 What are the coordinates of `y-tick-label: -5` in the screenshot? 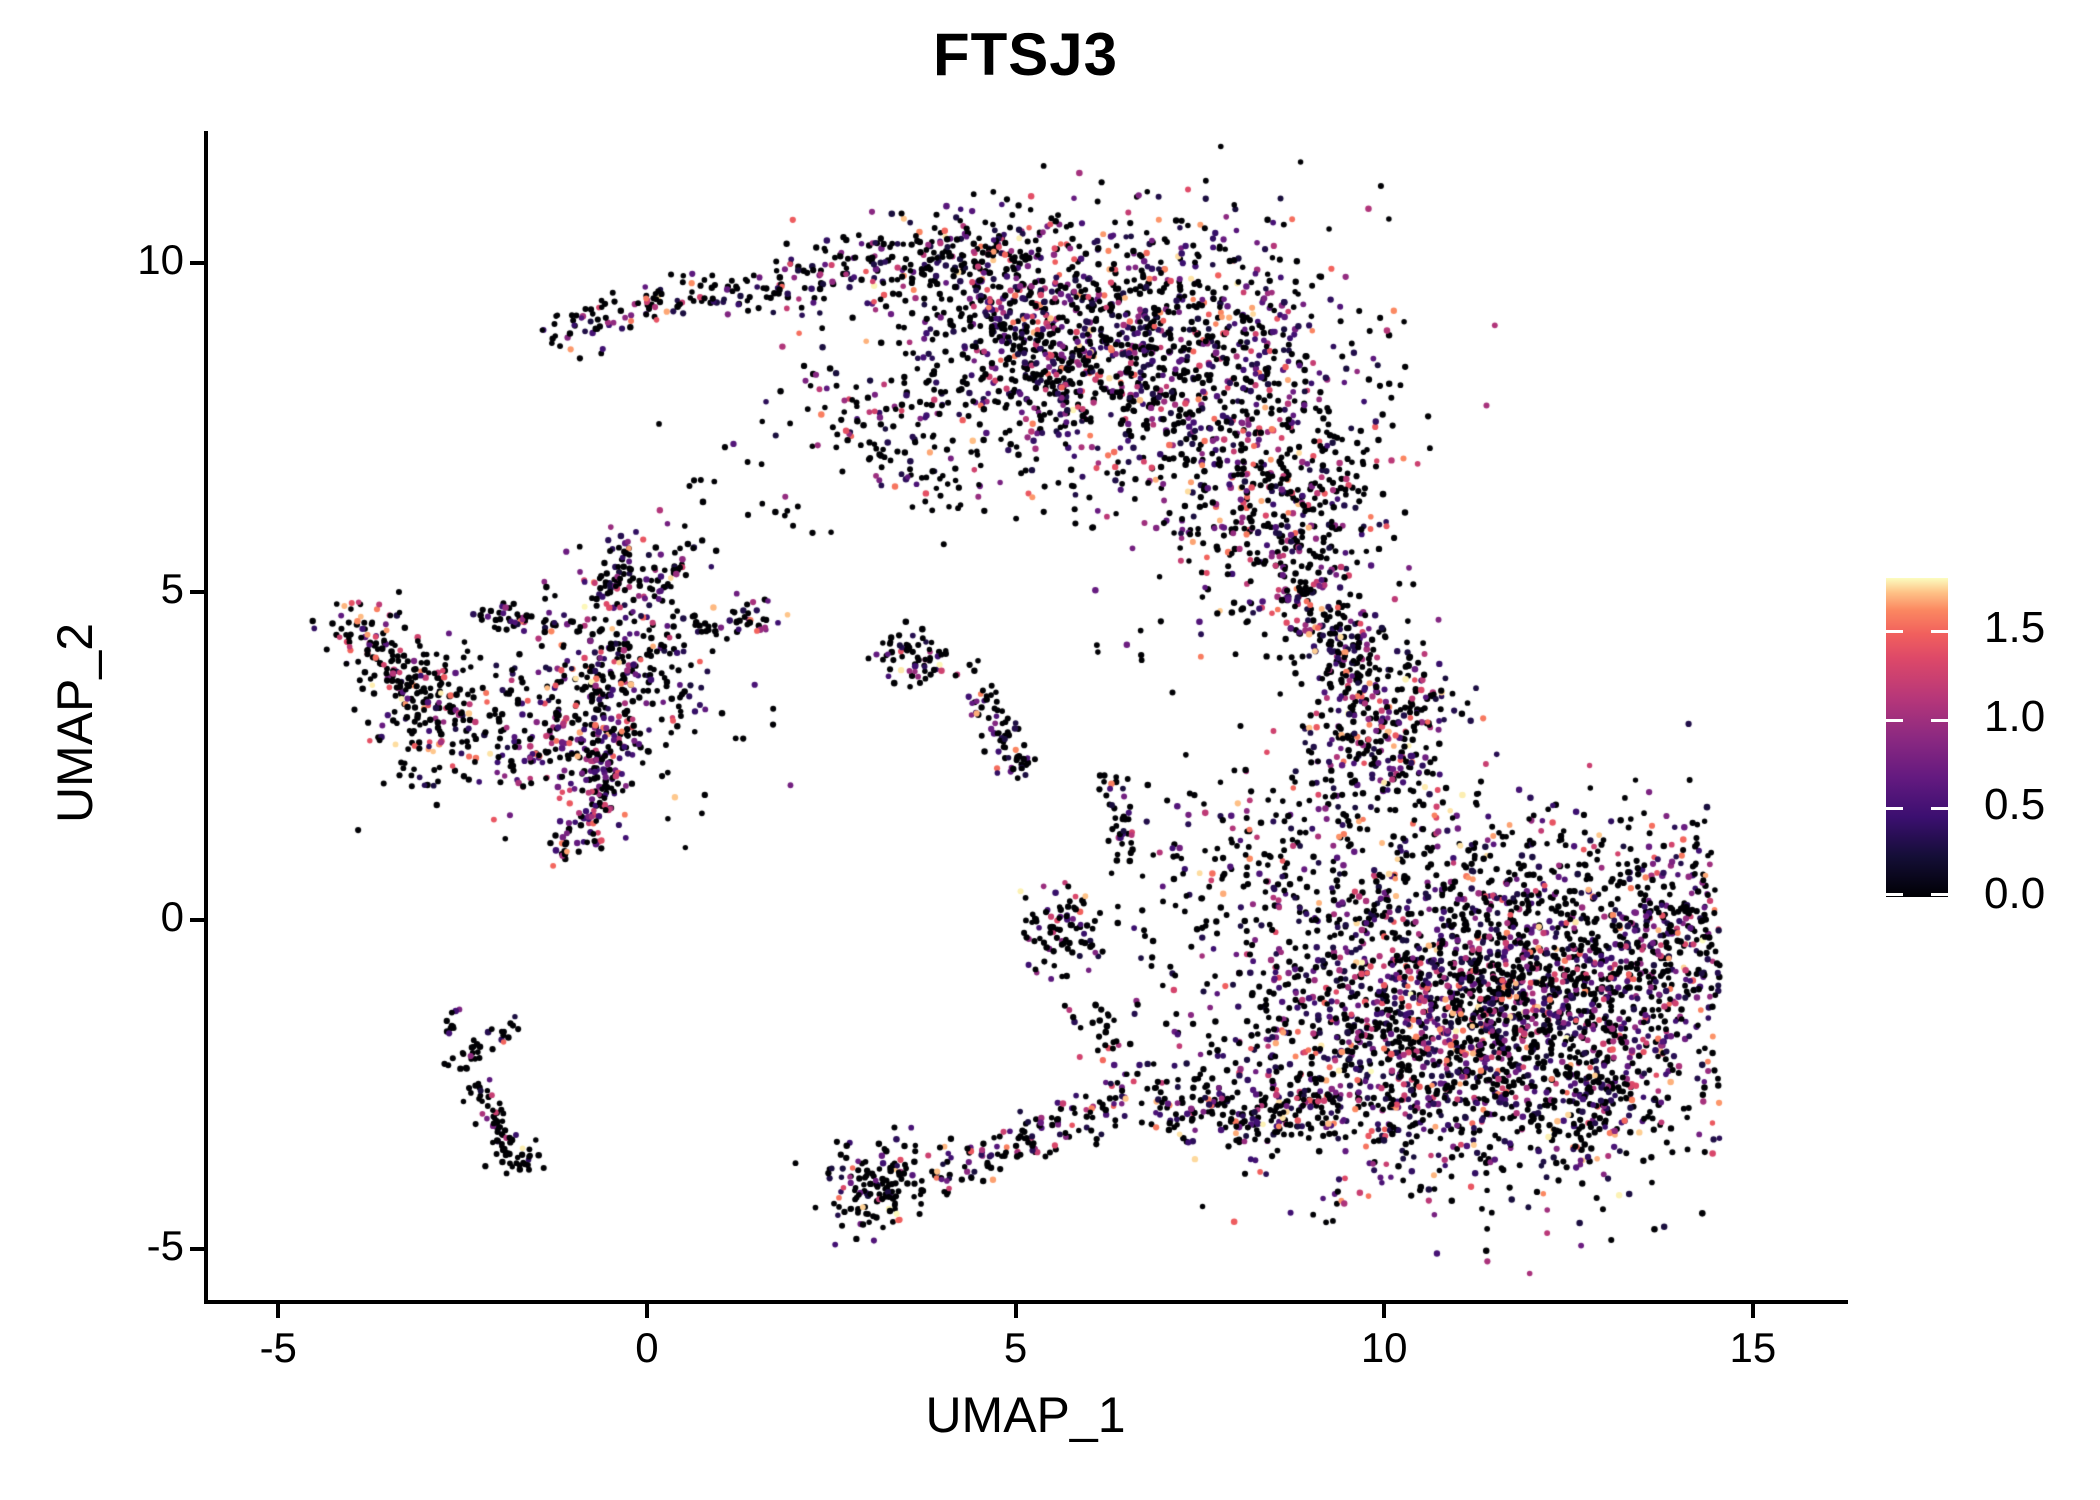 It's located at (165, 1245).